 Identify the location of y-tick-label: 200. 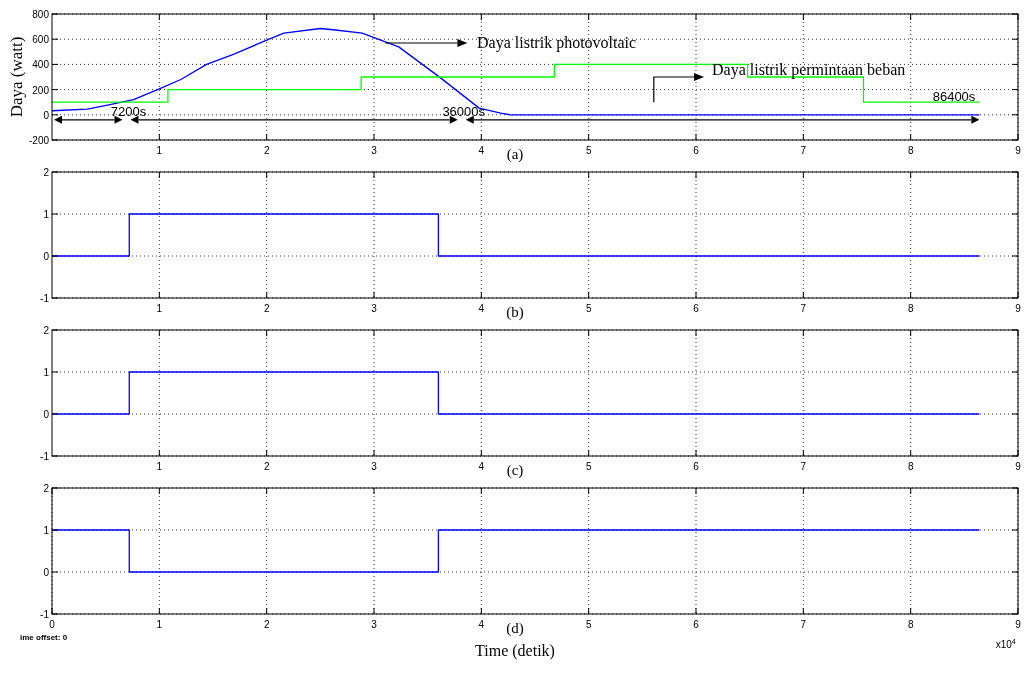
(41, 90).